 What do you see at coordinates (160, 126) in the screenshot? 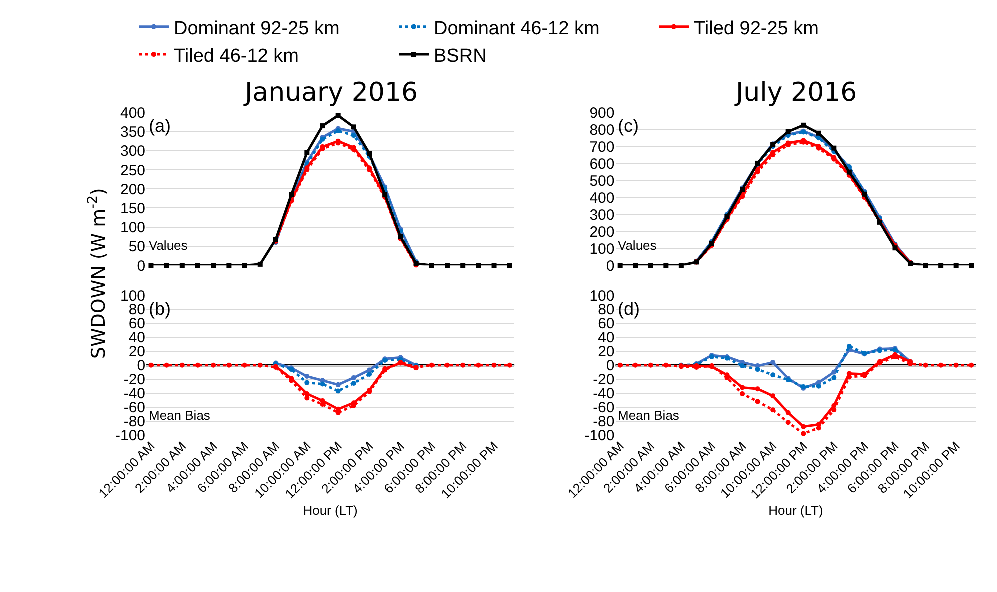
I see `annotation: (a)` at bounding box center [160, 126].